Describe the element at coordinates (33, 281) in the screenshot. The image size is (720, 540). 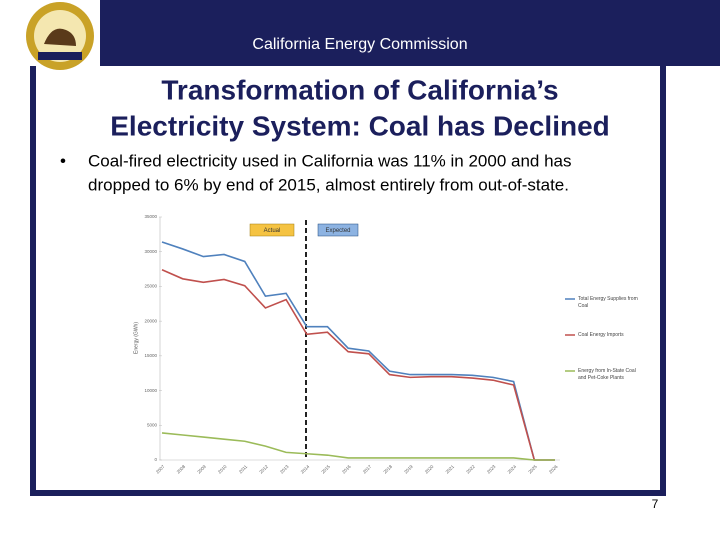
I see `left-frame` at that location.